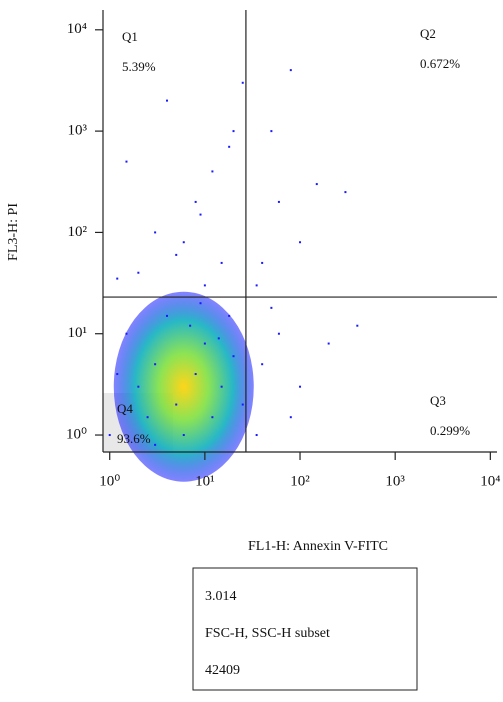 Image resolution: width=503 pixels, height=702 pixels. What do you see at coordinates (13, 232) in the screenshot?
I see `y-axis-label: FL3-H: PI` at bounding box center [13, 232].